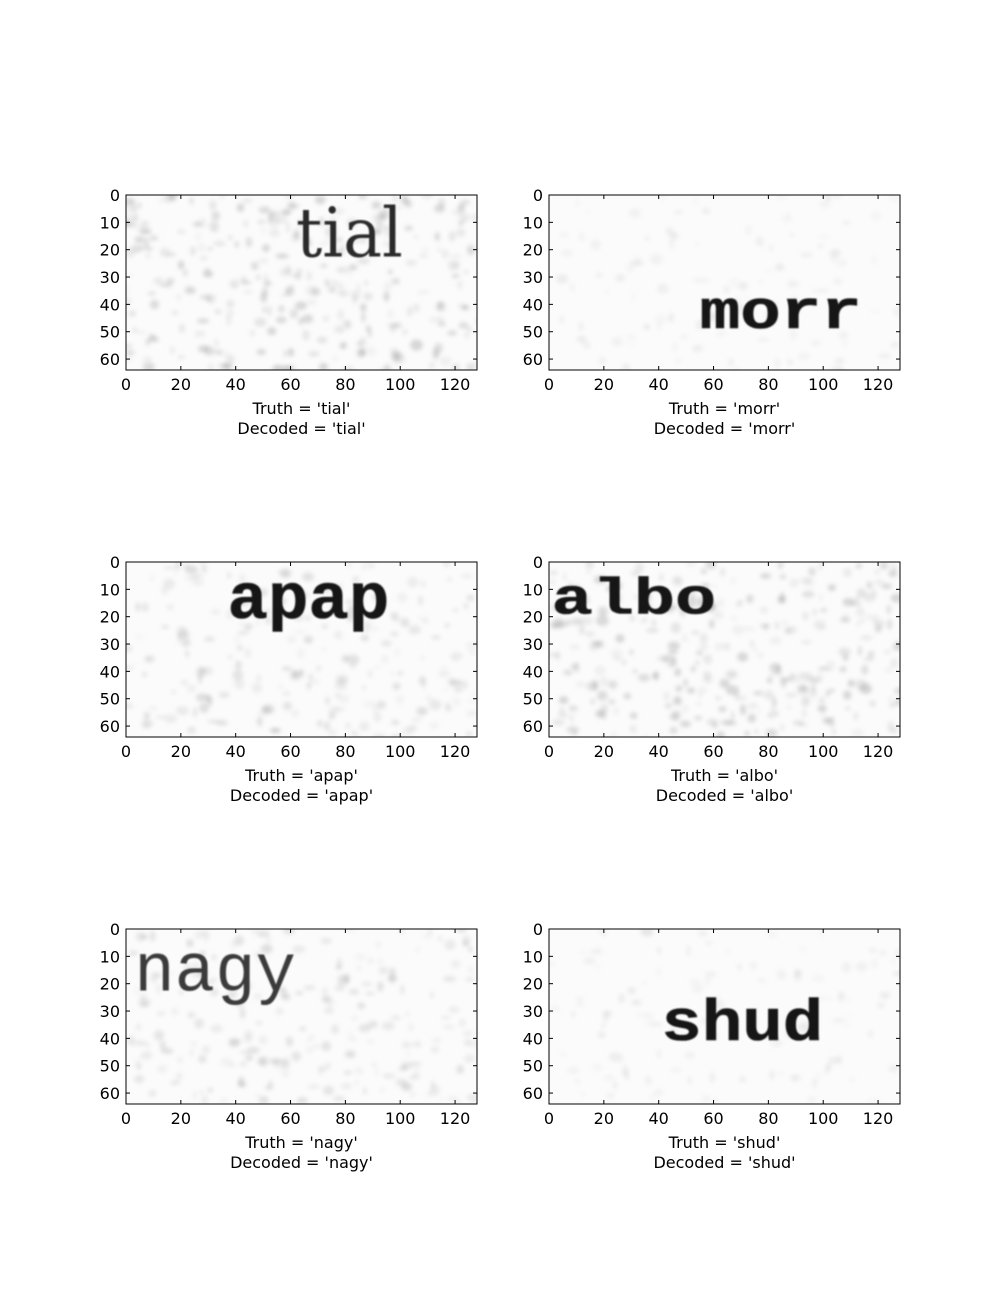 The image size is (1000, 1300). I want to click on x-tick-label: 60, so click(290, 751).